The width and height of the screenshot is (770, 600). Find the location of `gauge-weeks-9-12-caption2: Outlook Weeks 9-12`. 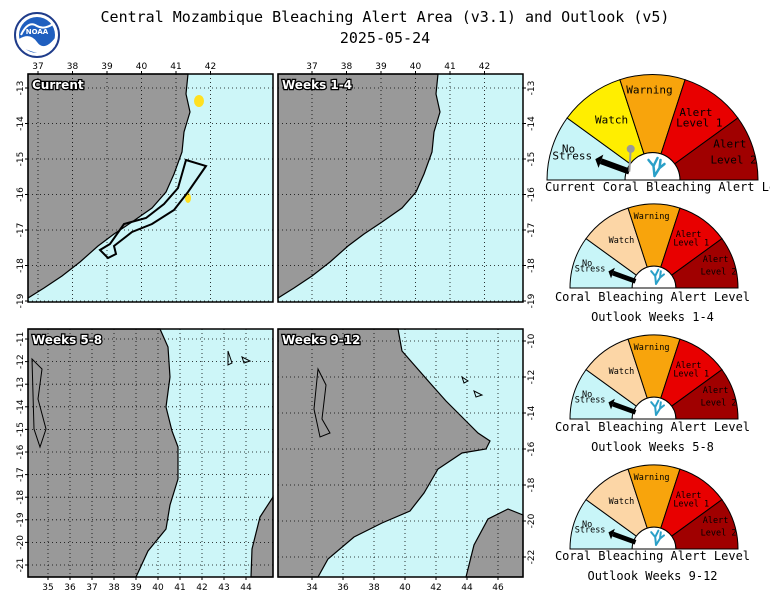

gauge-weeks-9-12-caption2: Outlook Weeks 9-12 is located at coordinates (652, 576).